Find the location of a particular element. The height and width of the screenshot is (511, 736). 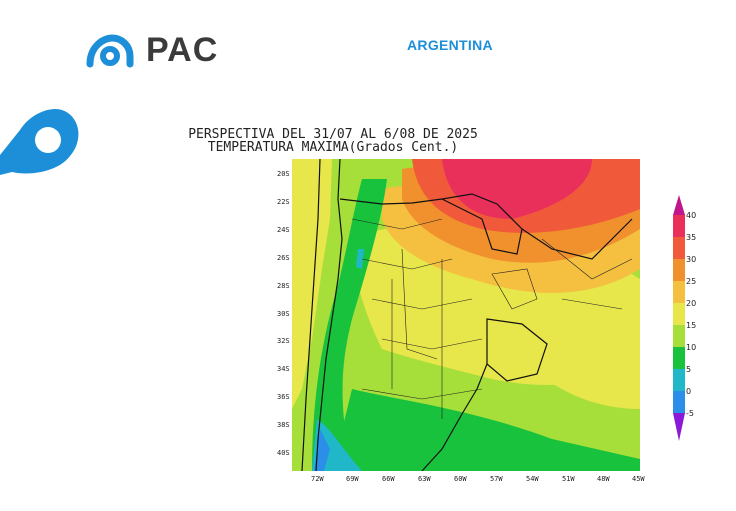

lat-label: 30S is located at coordinates (283, 314).